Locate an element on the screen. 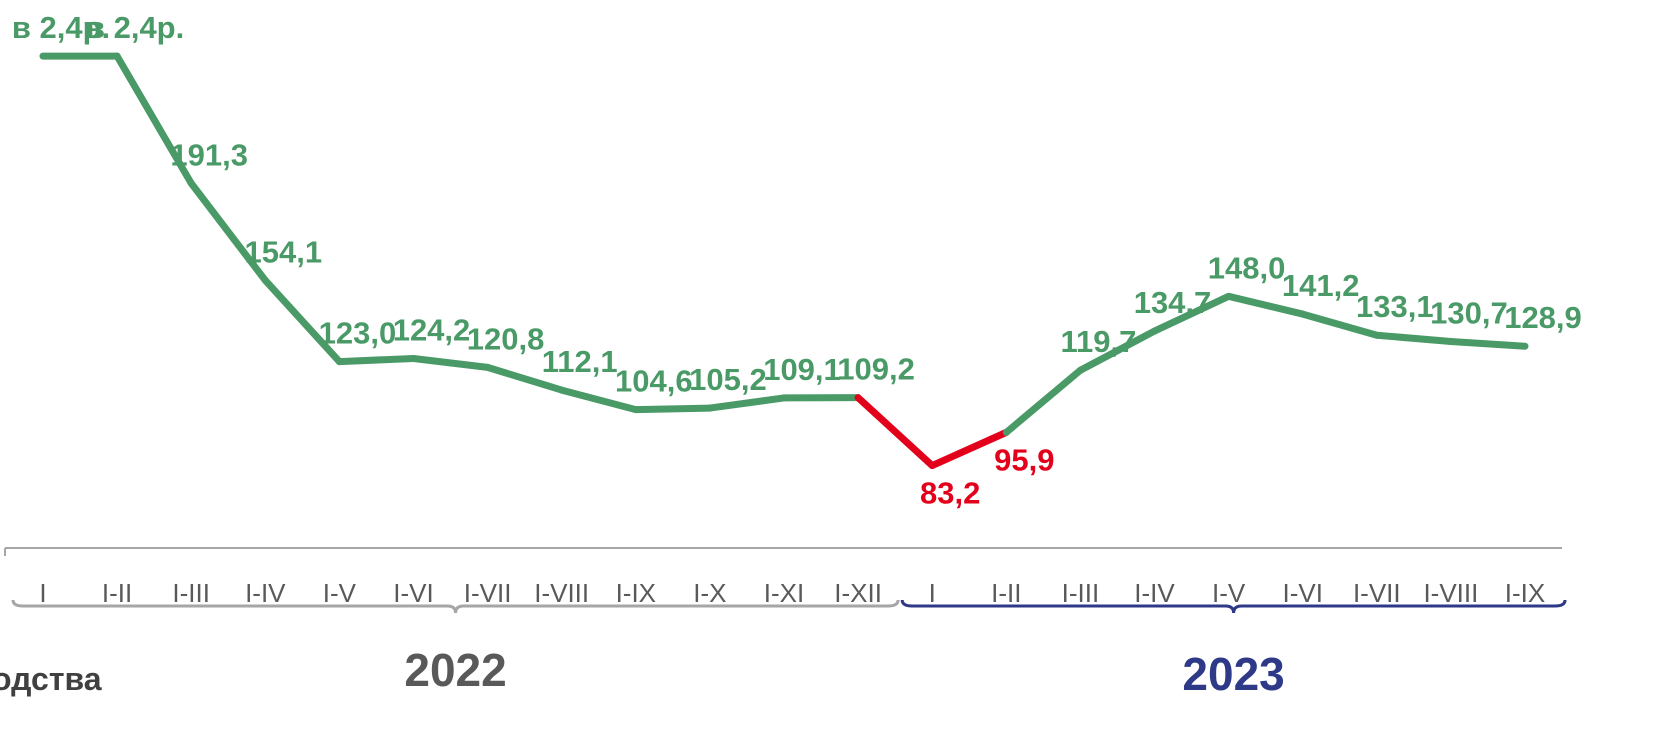  group-label: 2022 is located at coordinates (455, 670).